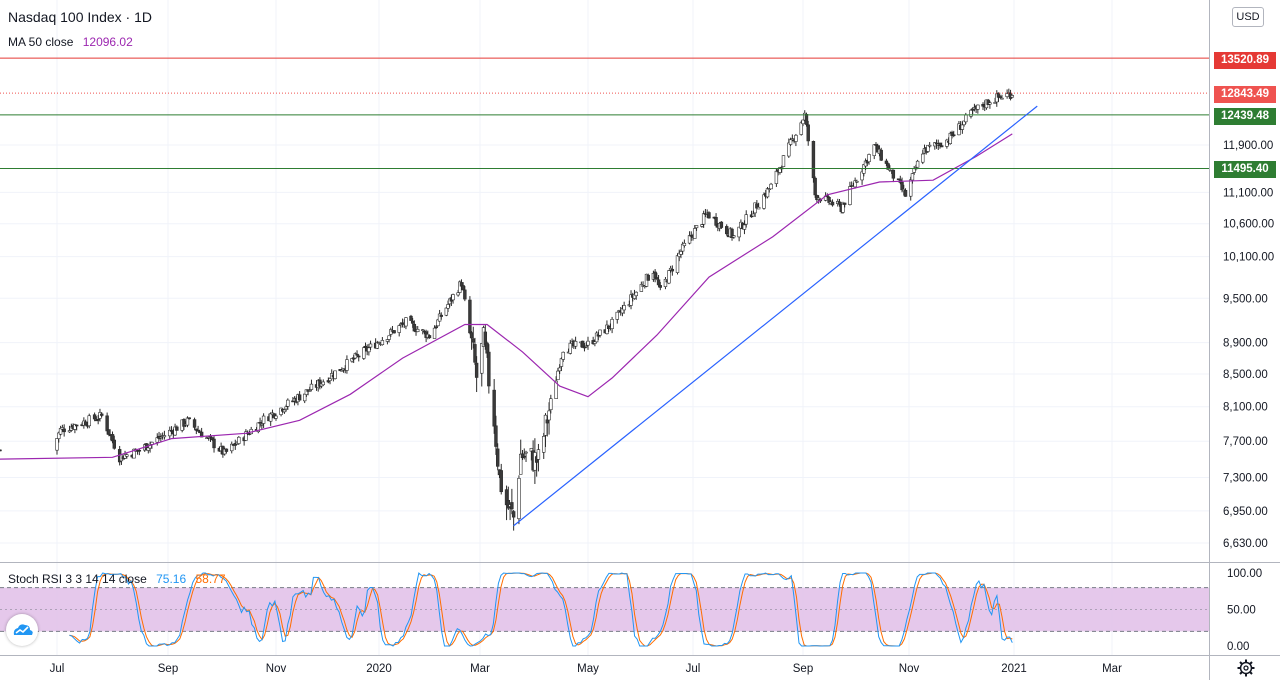 The image size is (1280, 683). Describe the element at coordinates (480, 669) in the screenshot. I see `time-tick-label: Mar` at that location.